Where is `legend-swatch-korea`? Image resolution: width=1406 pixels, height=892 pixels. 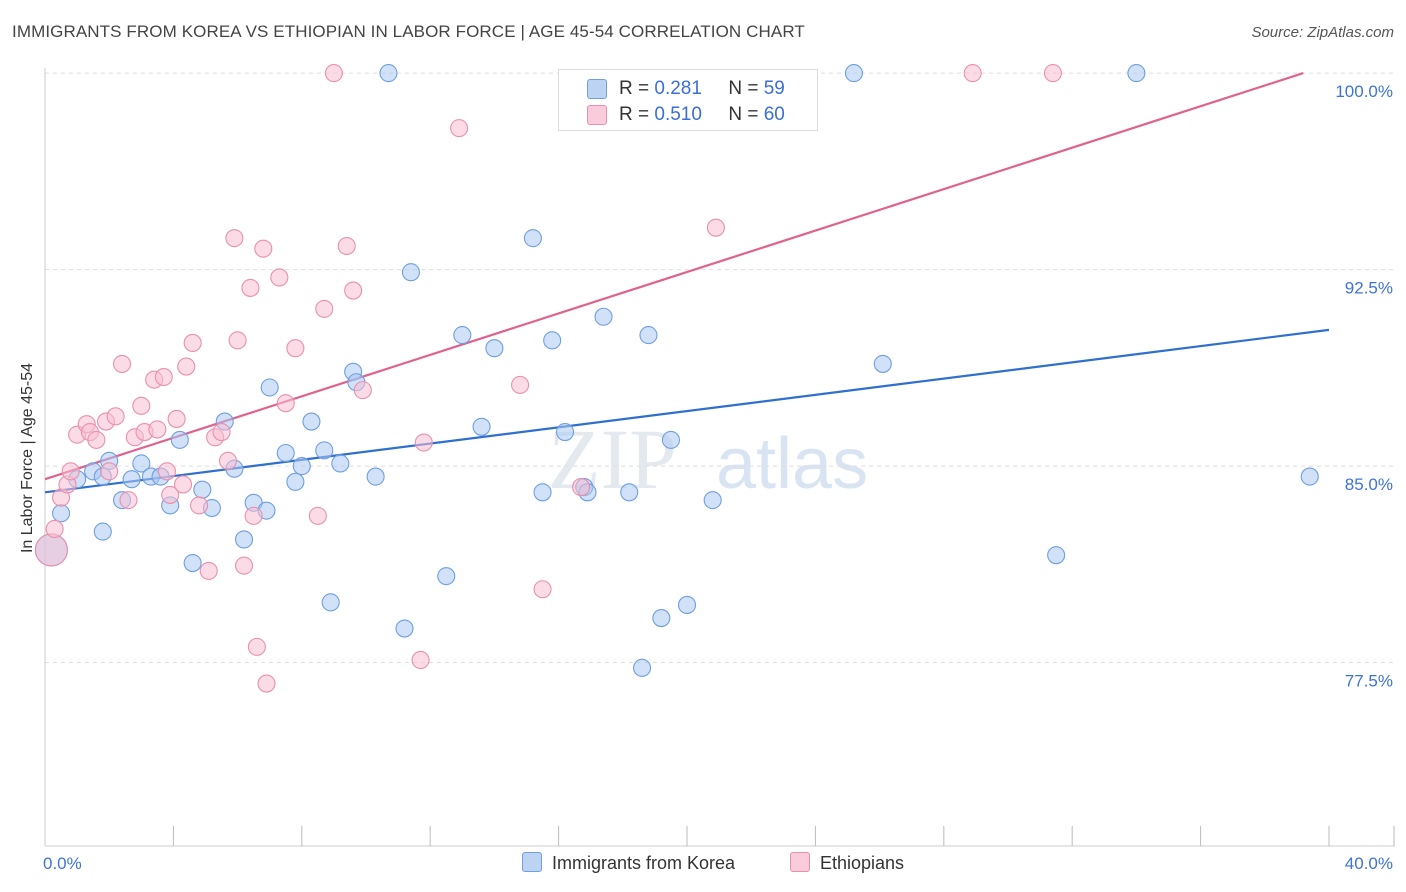 legend-swatch-korea is located at coordinates (597, 89).